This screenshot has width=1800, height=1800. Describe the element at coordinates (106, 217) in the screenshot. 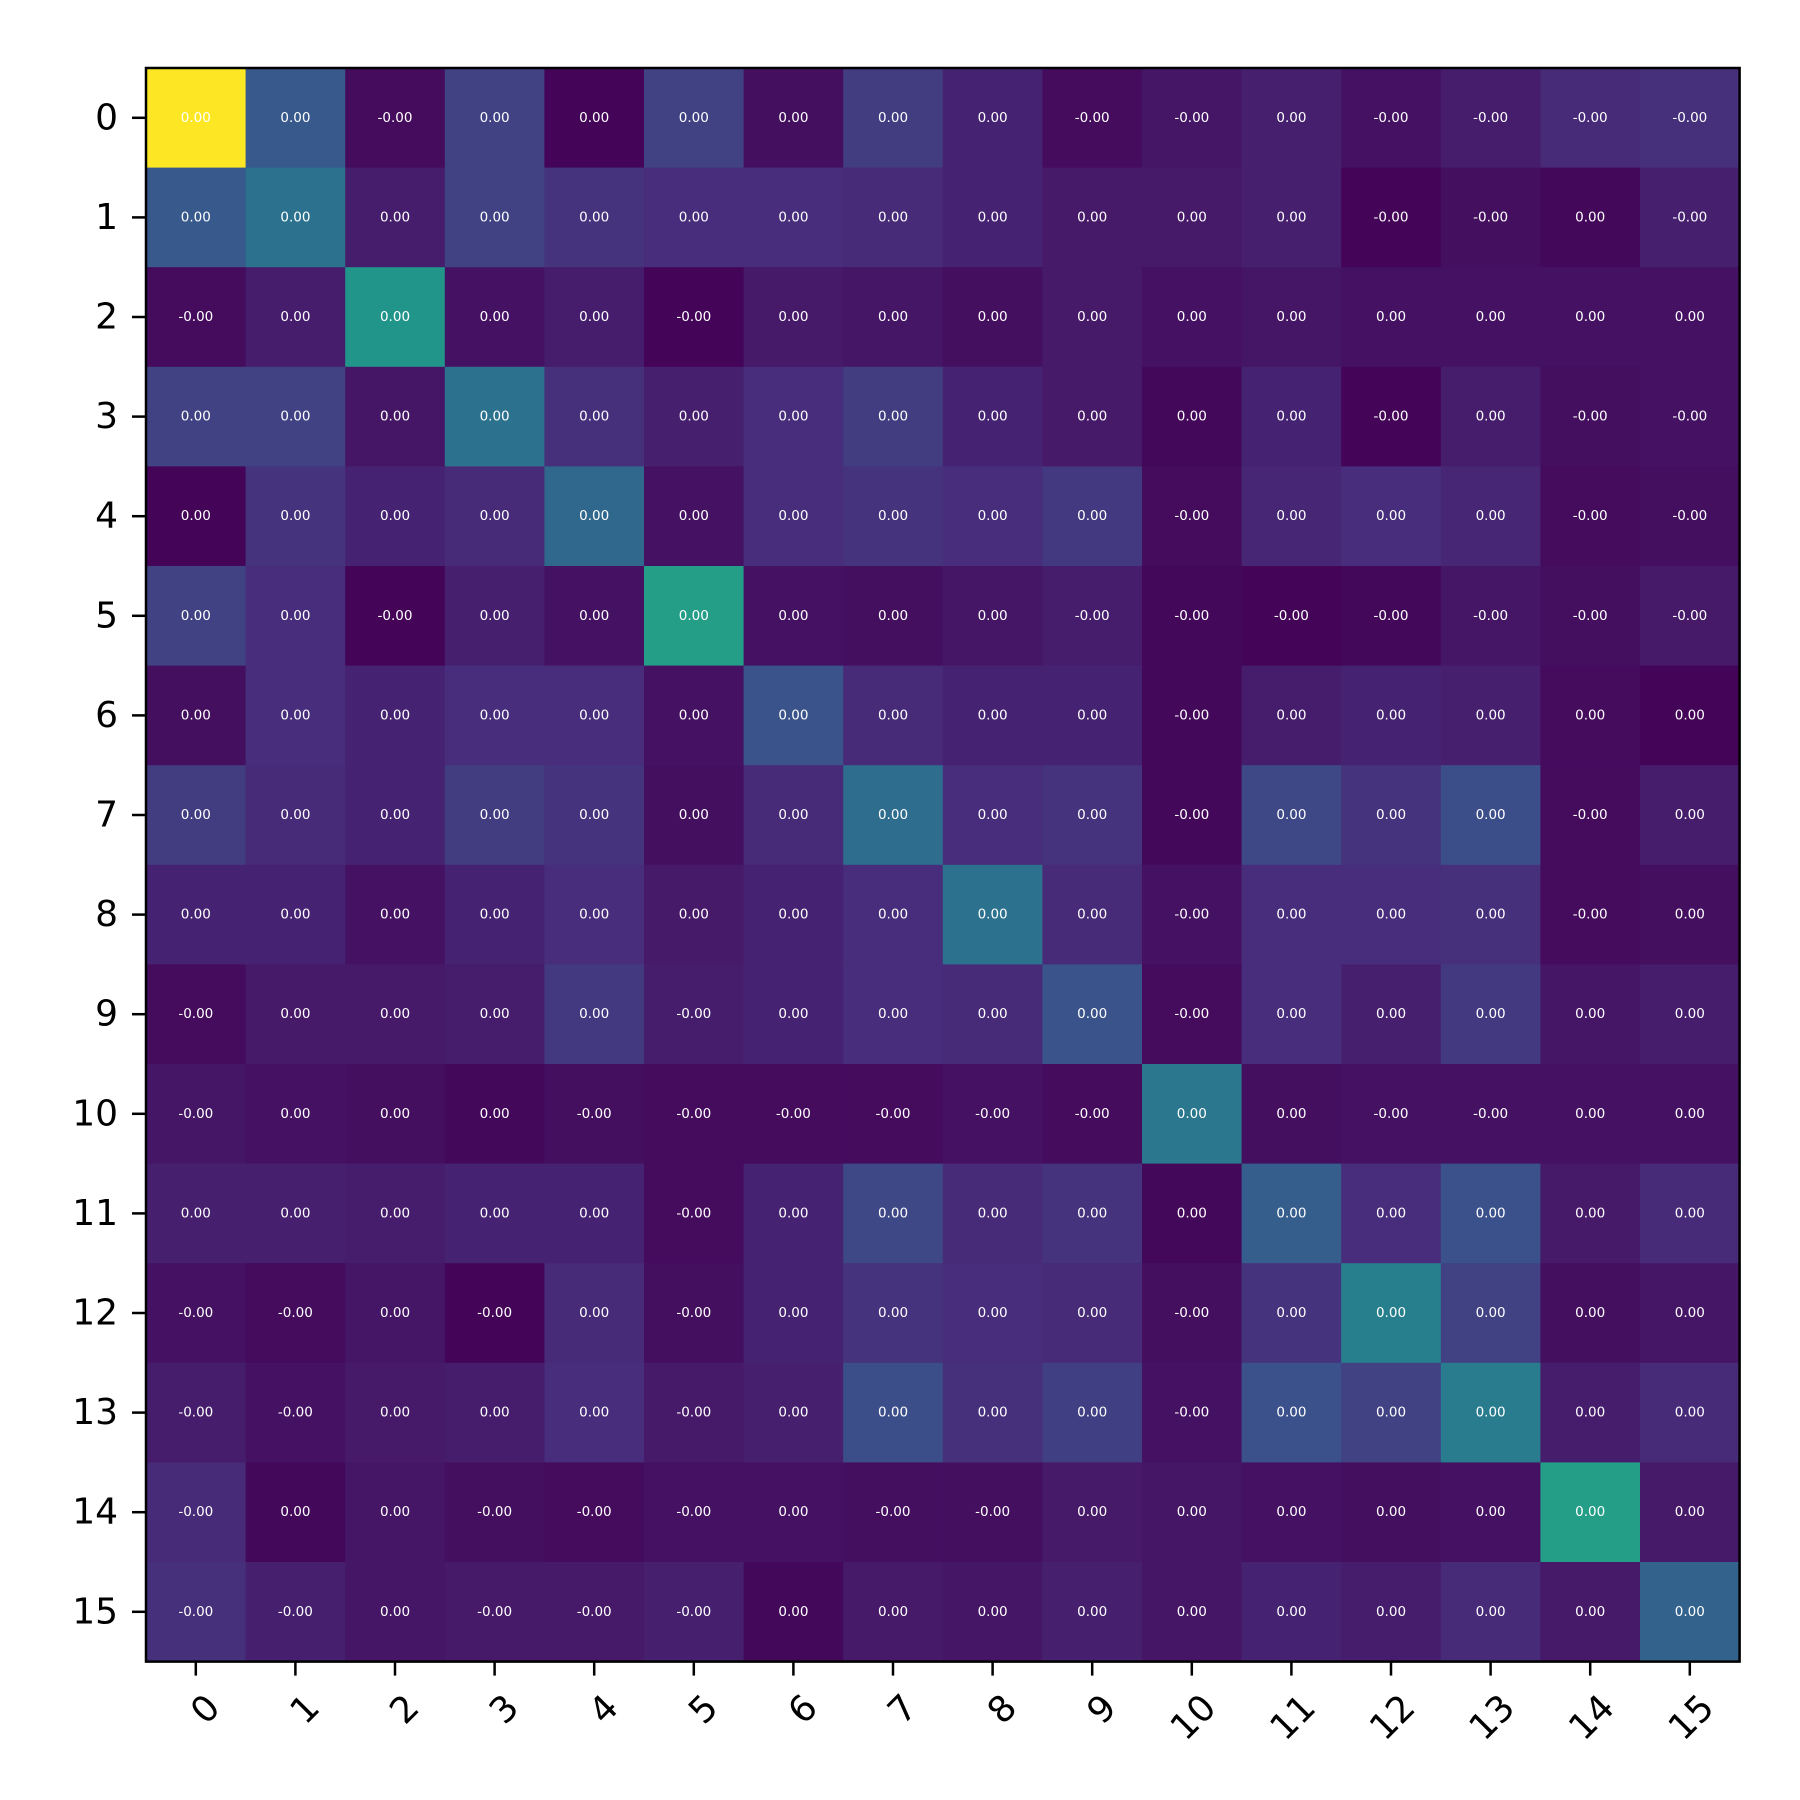

I see `y-tick-label: 1` at that location.